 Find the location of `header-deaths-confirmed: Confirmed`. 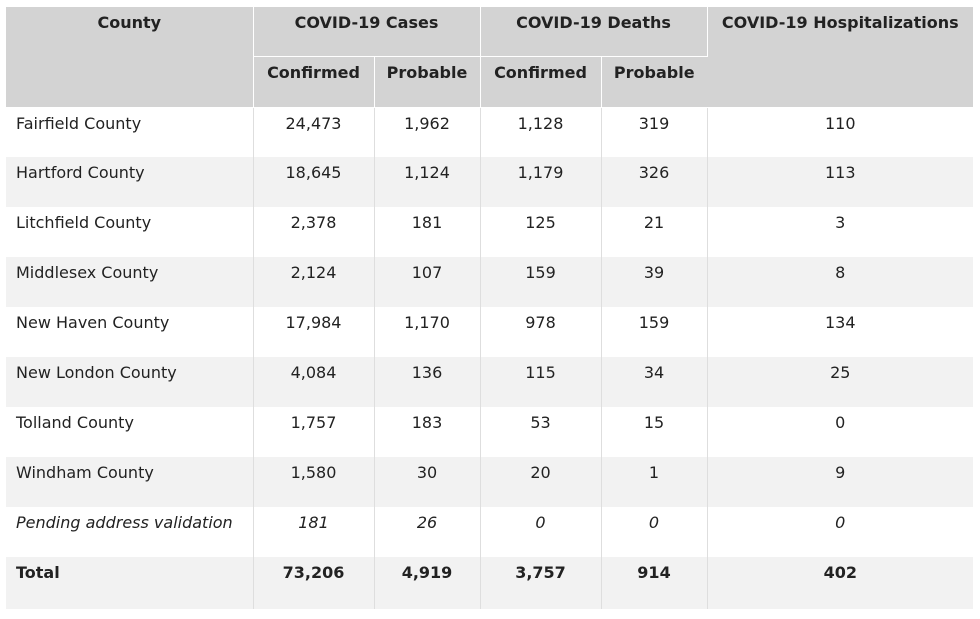

header-deaths-confirmed: Confirmed is located at coordinates (541, 82).